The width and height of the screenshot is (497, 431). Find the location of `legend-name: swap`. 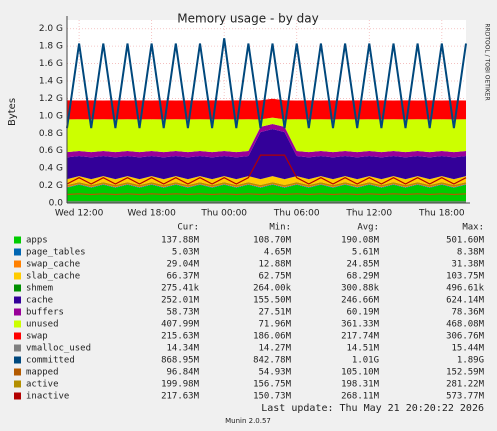

legend-name: swap is located at coordinates (37, 337).